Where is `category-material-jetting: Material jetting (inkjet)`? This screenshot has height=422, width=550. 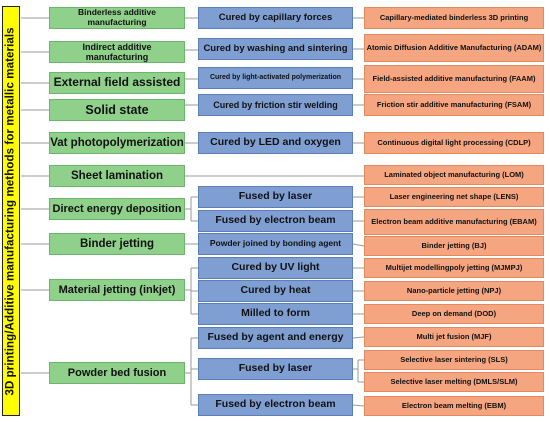 category-material-jetting: Material jetting (inkjet) is located at coordinates (117, 290).